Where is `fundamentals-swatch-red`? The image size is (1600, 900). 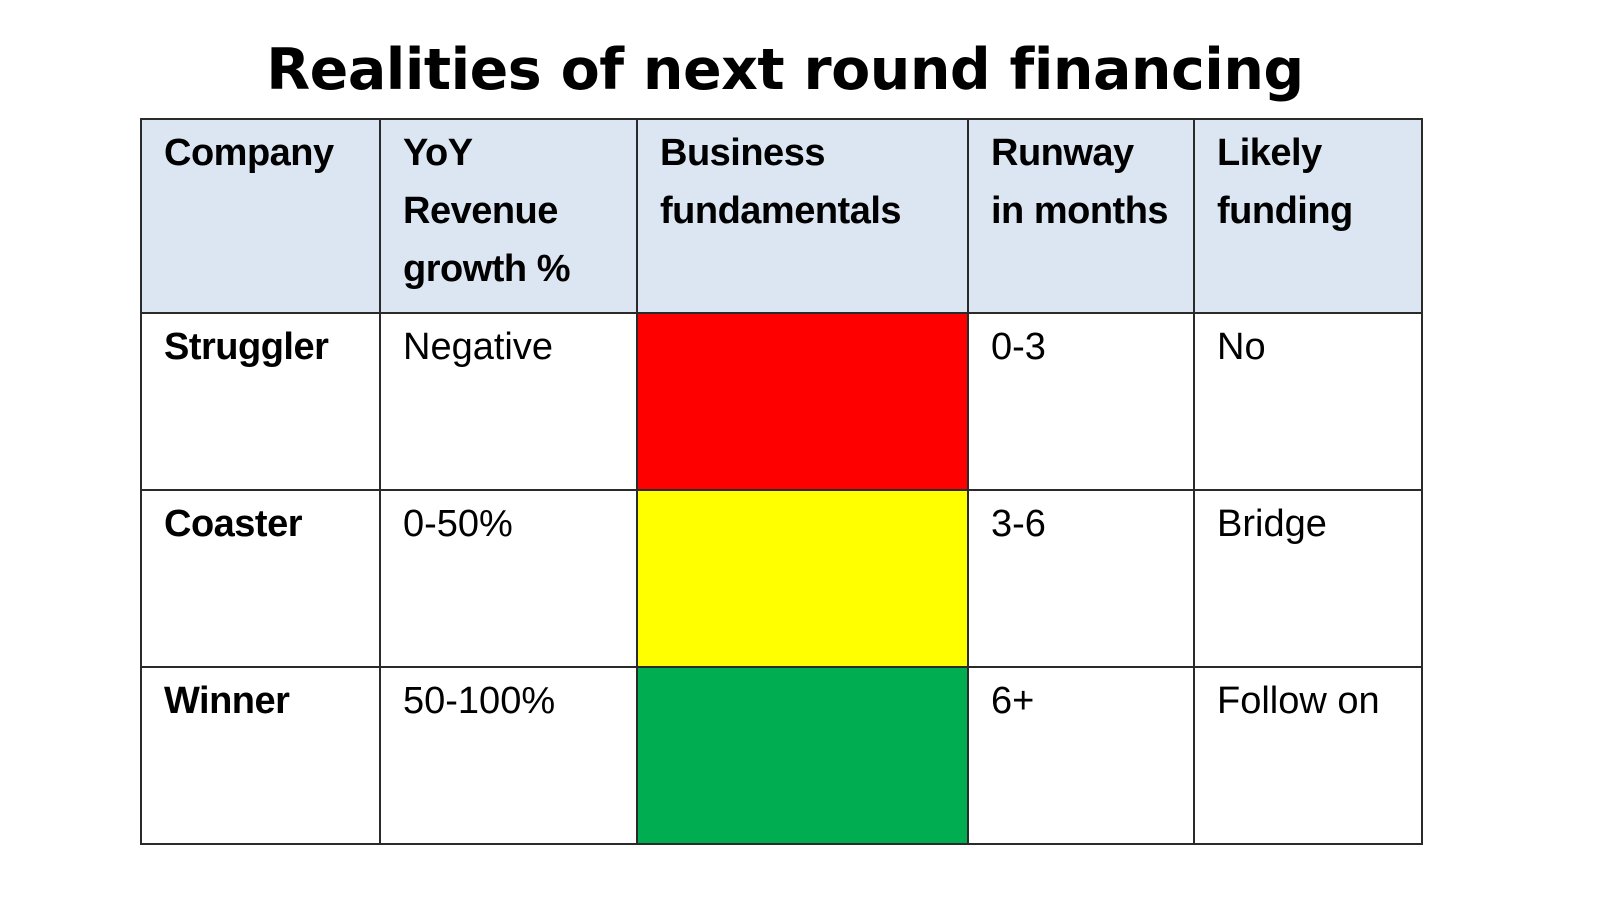
fundamentals-swatch-red is located at coordinates (802, 401).